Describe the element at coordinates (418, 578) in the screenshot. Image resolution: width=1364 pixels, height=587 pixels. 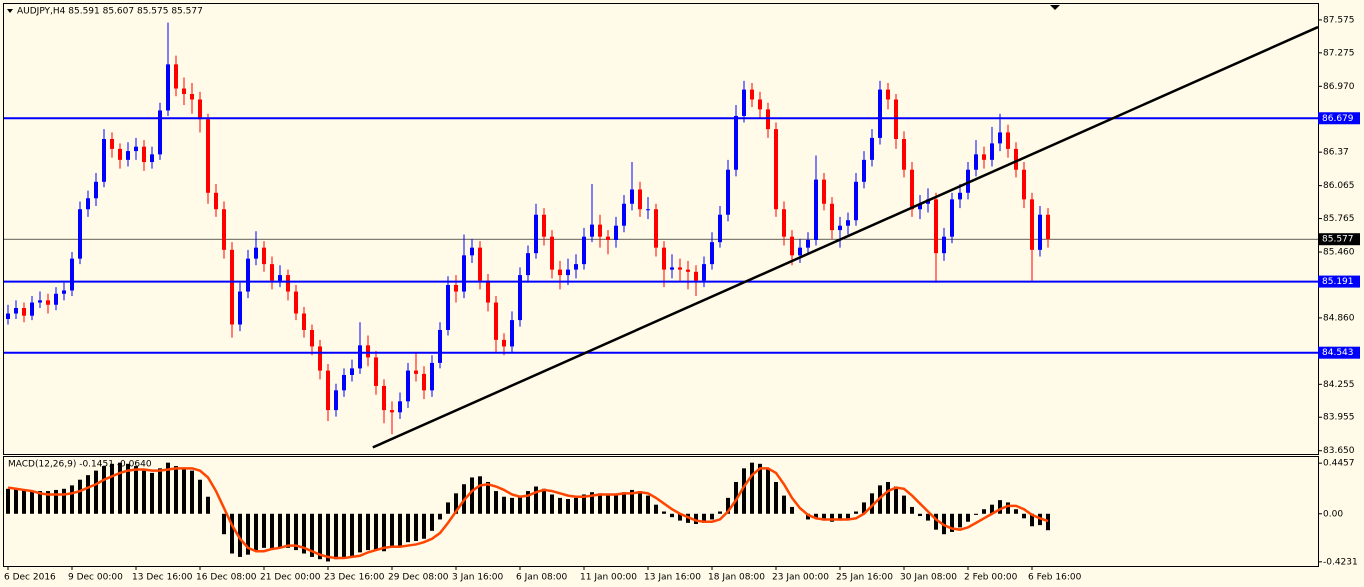
I see `x-tick-label: 29 Dec 08:00` at that location.